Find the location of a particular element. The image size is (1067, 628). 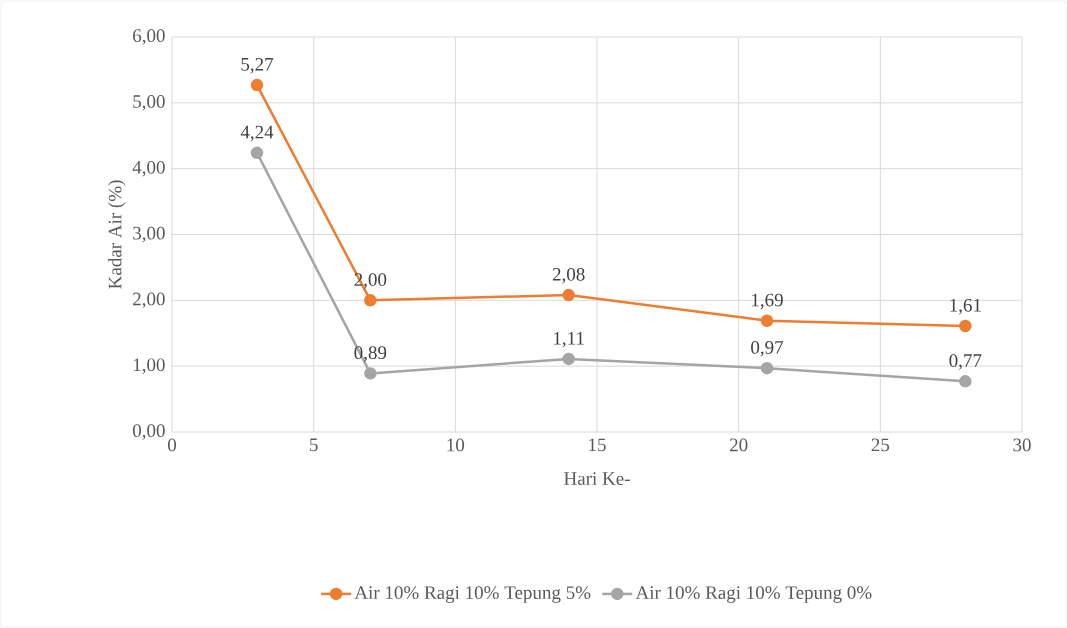

x-tick-label: 0 is located at coordinates (172, 445).